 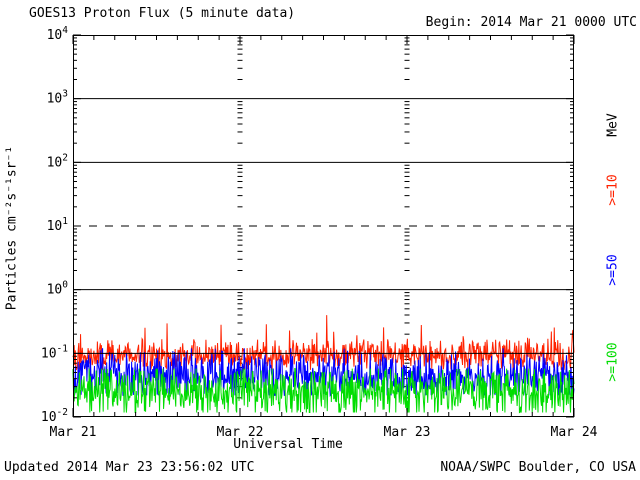 What do you see at coordinates (288, 444) in the screenshot?
I see `x-axis-title: Universal Time` at bounding box center [288, 444].